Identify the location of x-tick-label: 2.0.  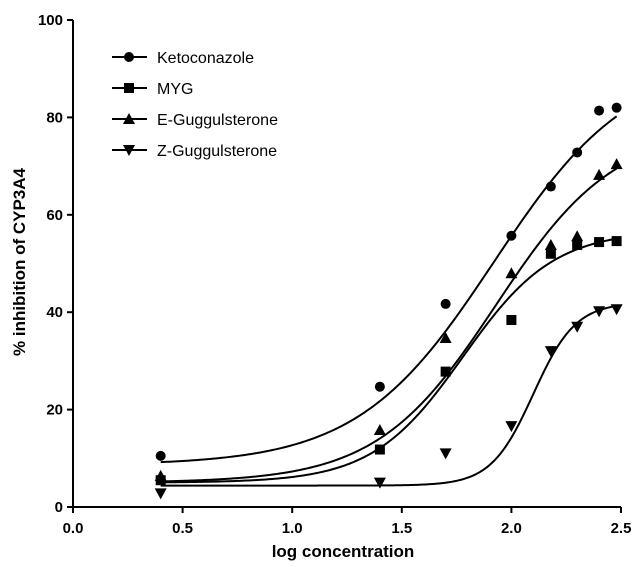
(511, 528).